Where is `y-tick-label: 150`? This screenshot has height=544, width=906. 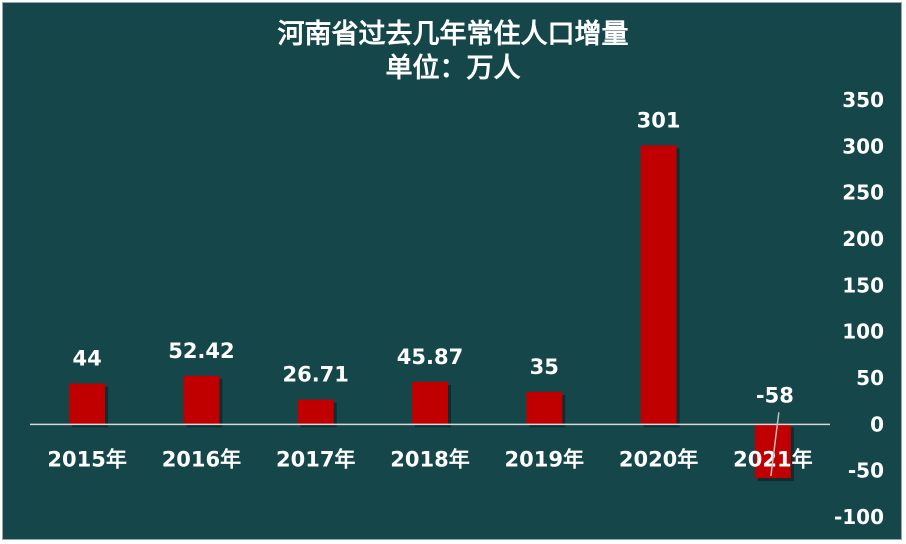 y-tick-label: 150 is located at coordinates (863, 285).